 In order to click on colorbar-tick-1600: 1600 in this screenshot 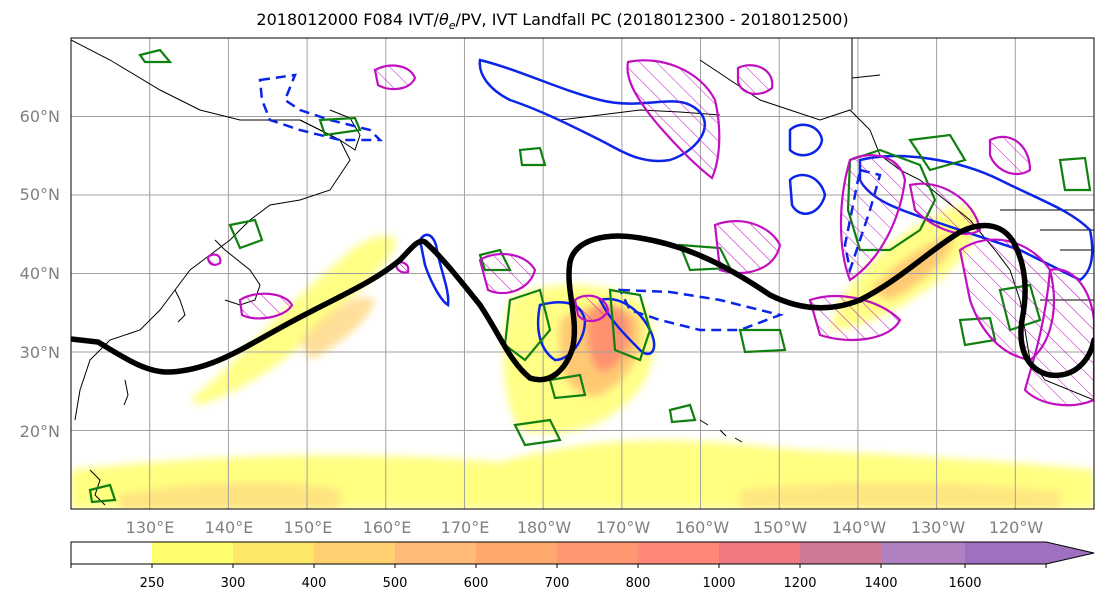, I will do `click(964, 583)`.